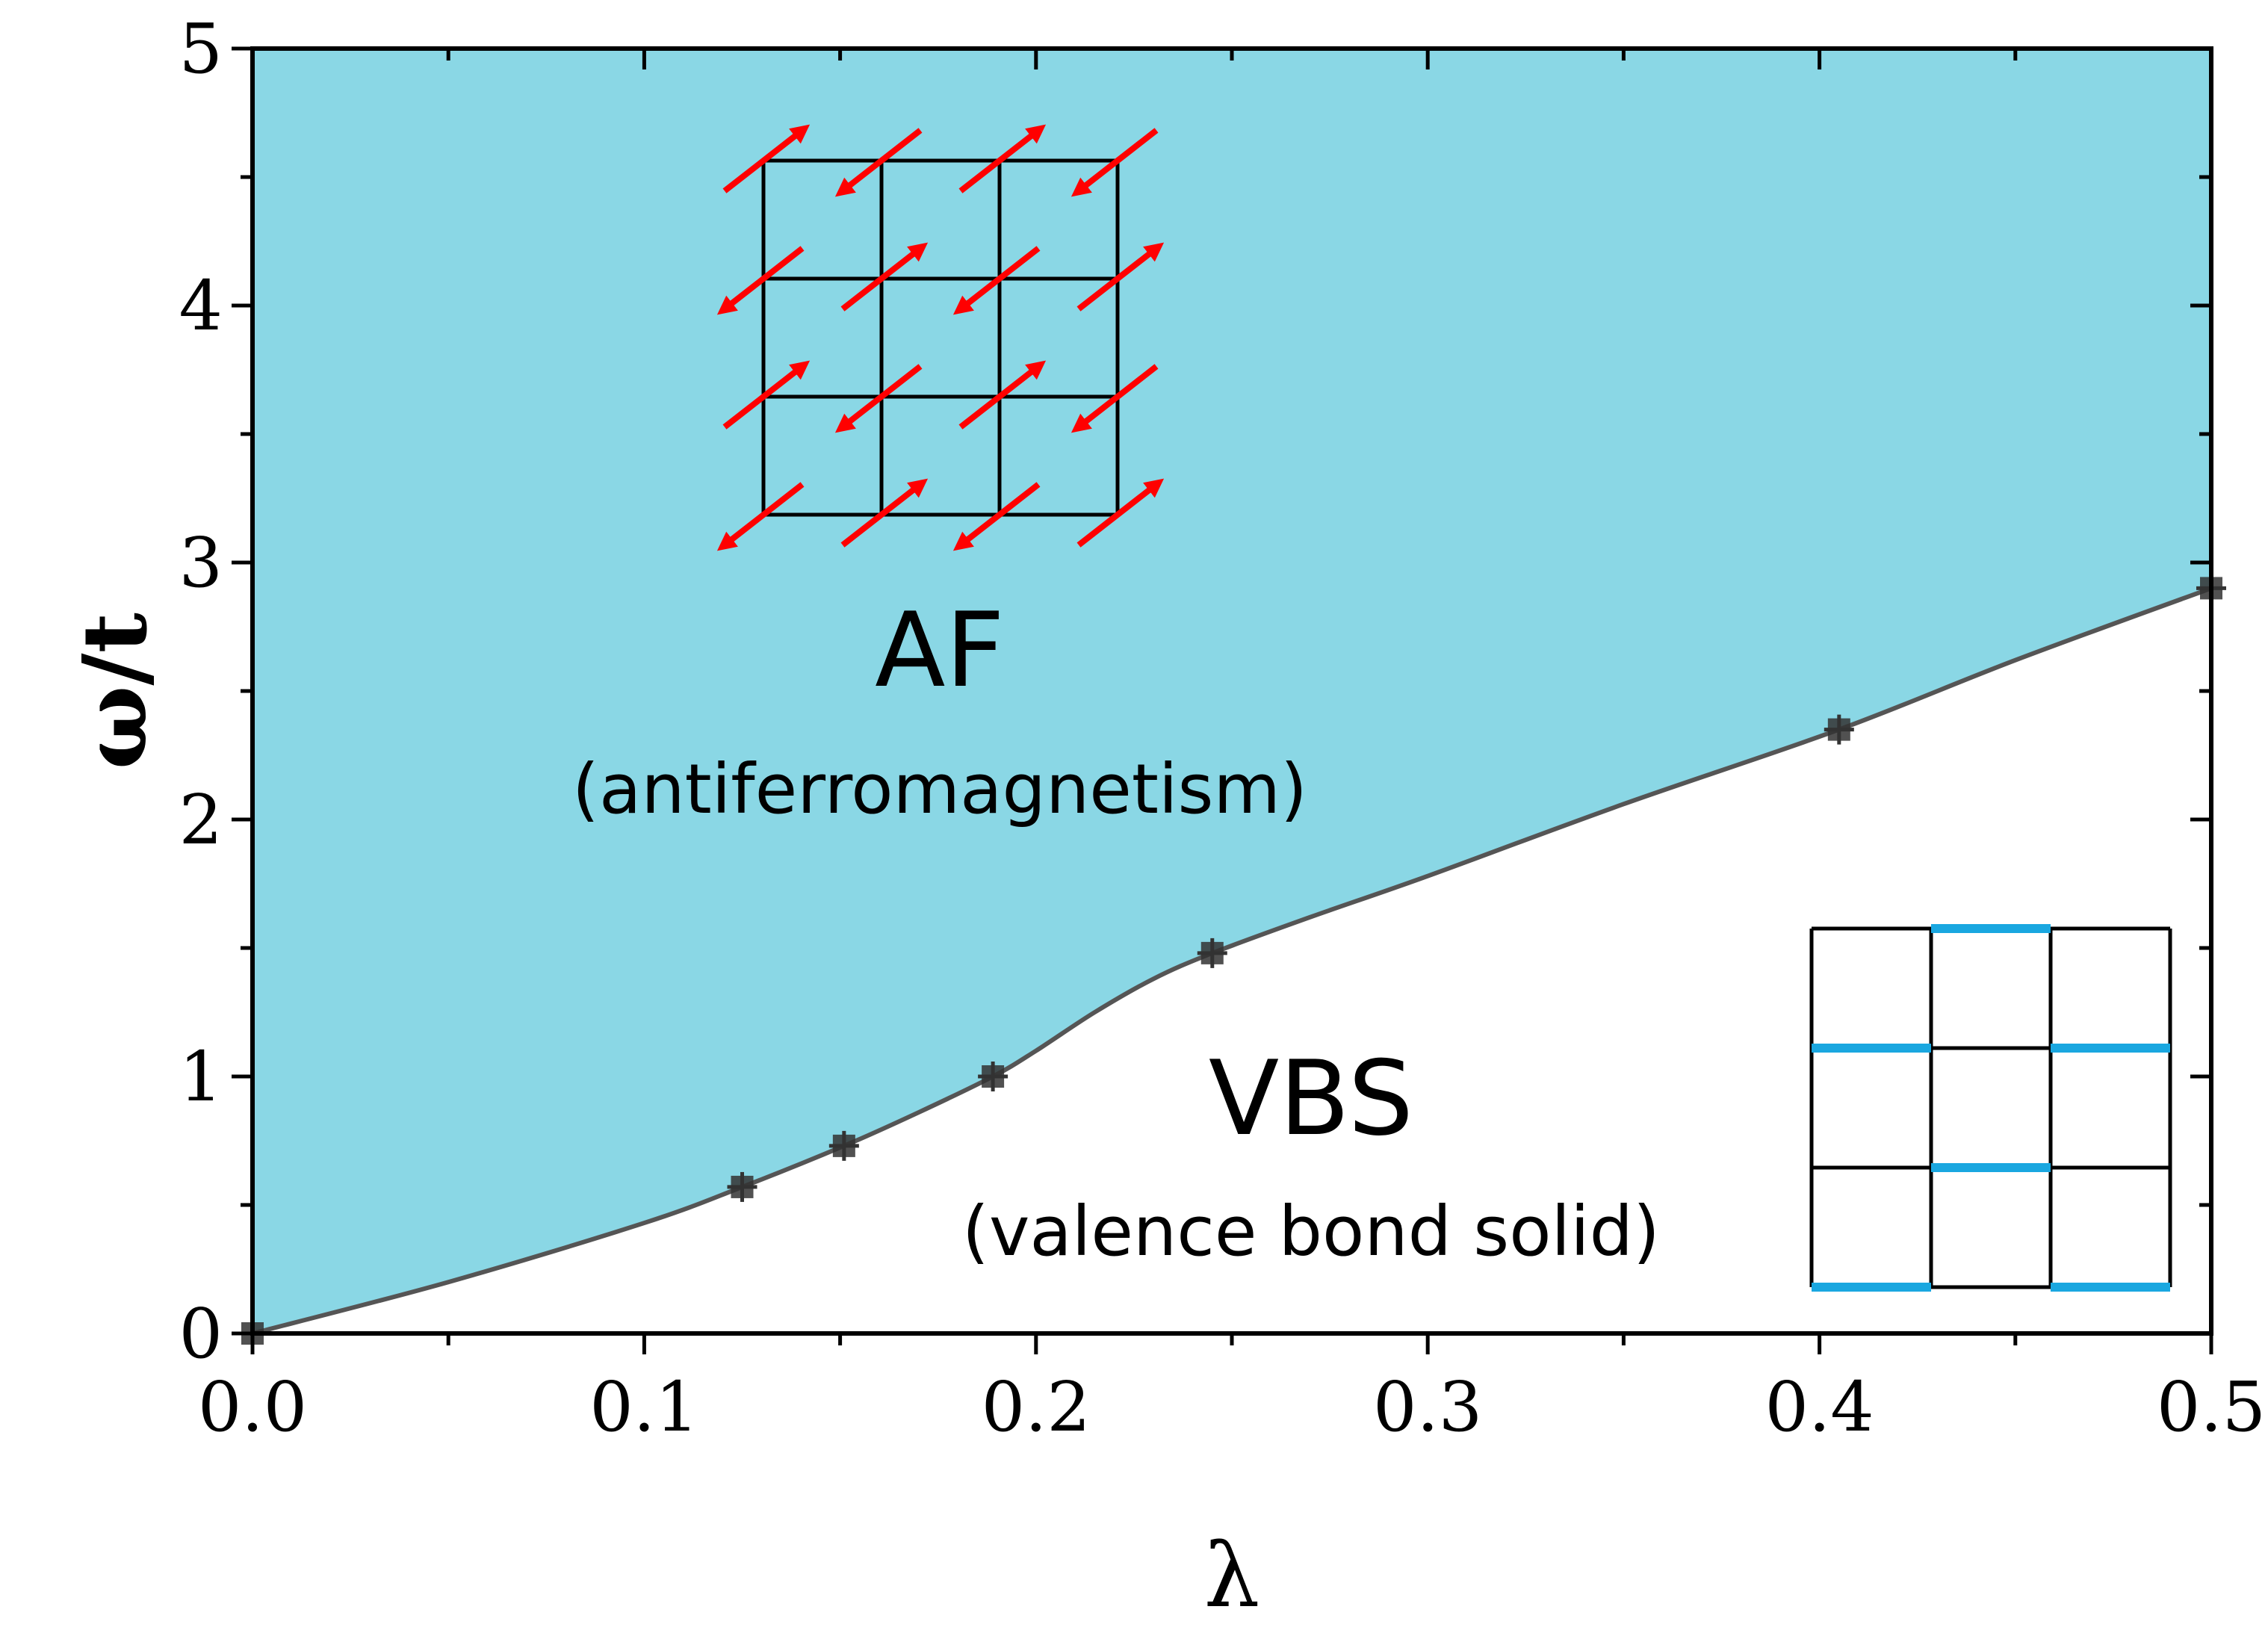  What do you see at coordinates (1311, 1098) in the screenshot?
I see `vbs-label: VBS` at bounding box center [1311, 1098].